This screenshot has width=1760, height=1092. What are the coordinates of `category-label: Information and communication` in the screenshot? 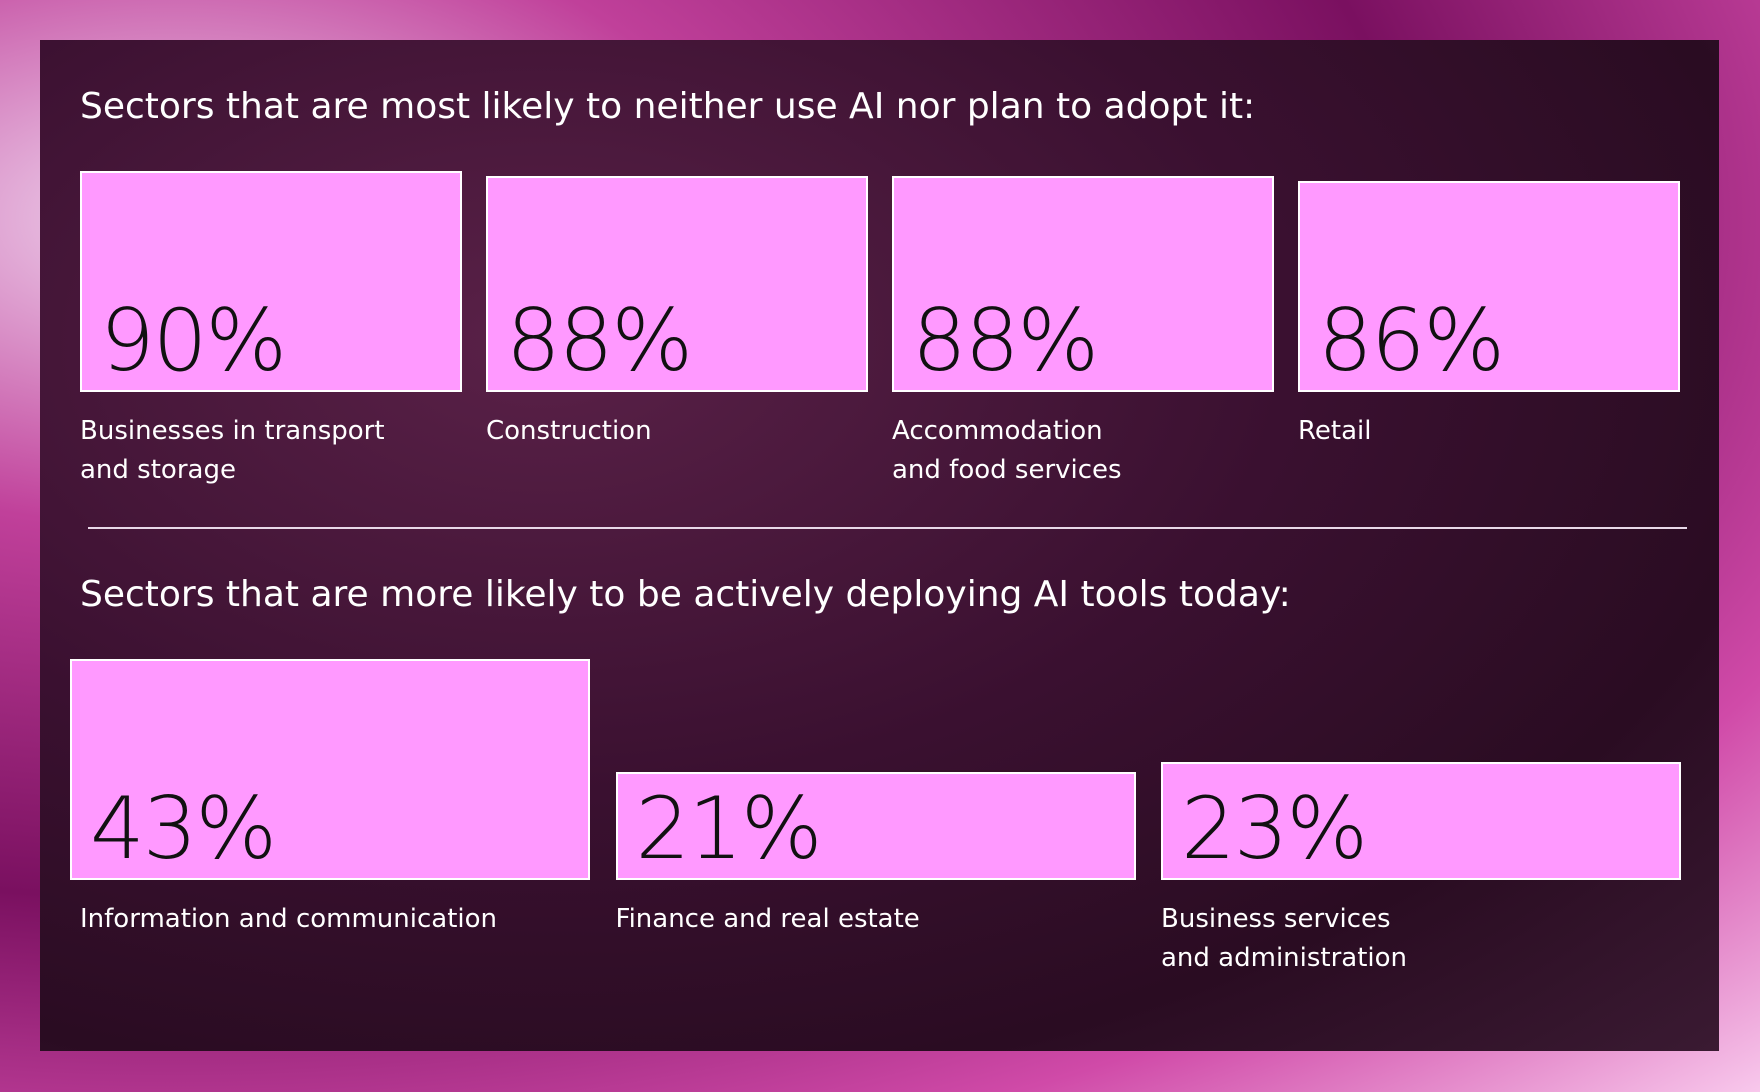 It's located at (289, 919).